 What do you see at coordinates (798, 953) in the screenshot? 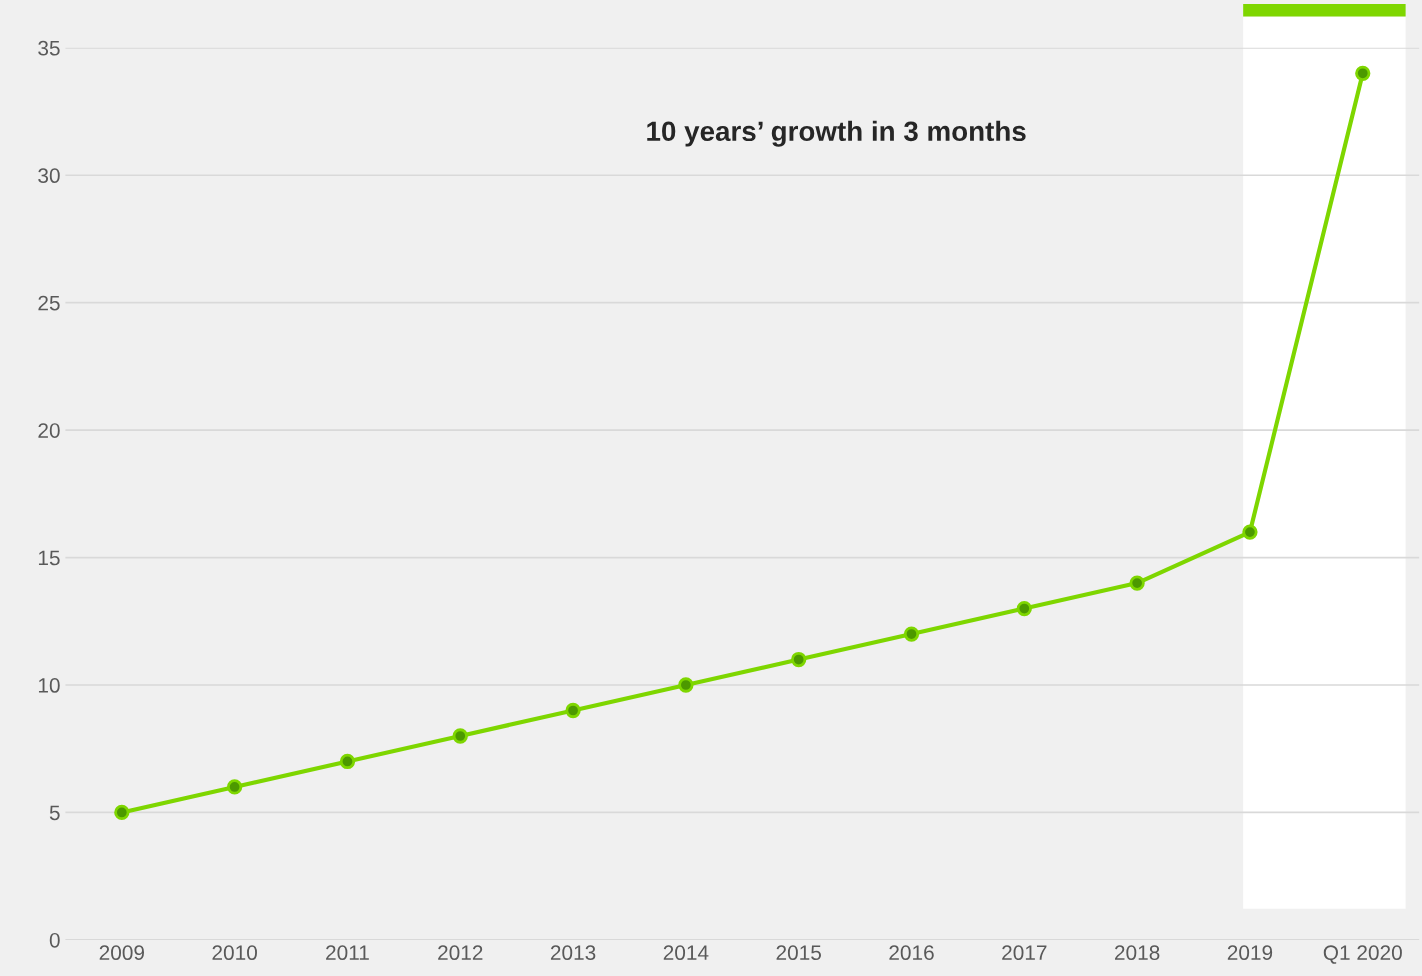
I see `x-tick-label: 2015` at bounding box center [798, 953].